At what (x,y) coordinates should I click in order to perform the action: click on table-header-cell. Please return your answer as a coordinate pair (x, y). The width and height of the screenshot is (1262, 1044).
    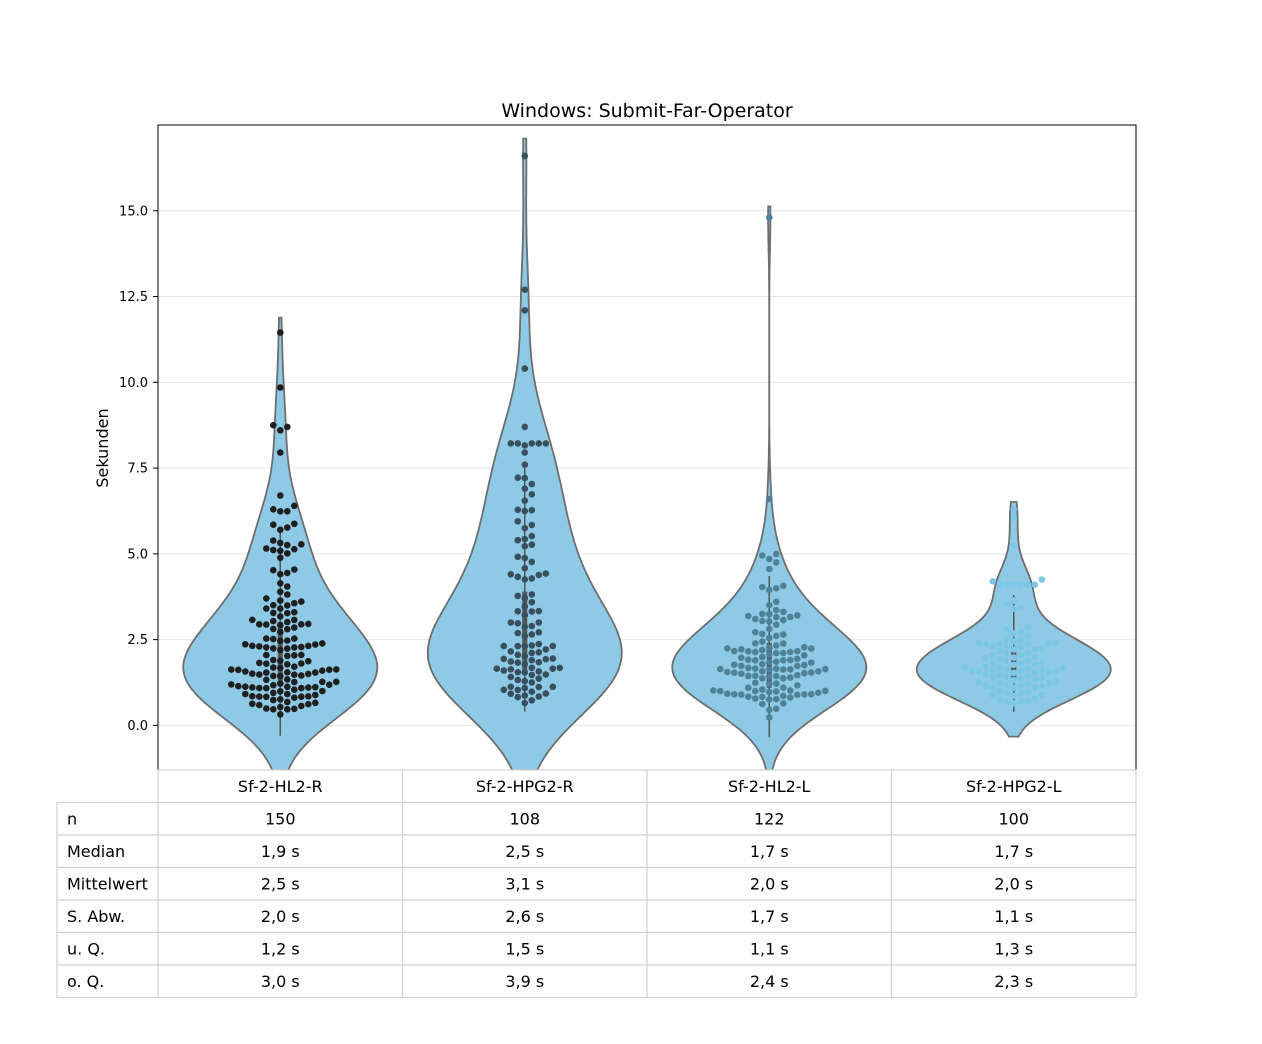
    Looking at the image, I should click on (524, 786).